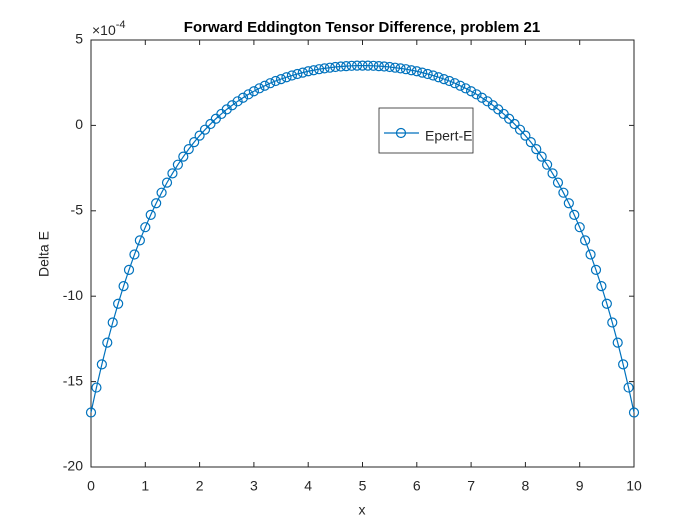  What do you see at coordinates (471, 486) in the screenshot?
I see `x-tick-label: 7` at bounding box center [471, 486].